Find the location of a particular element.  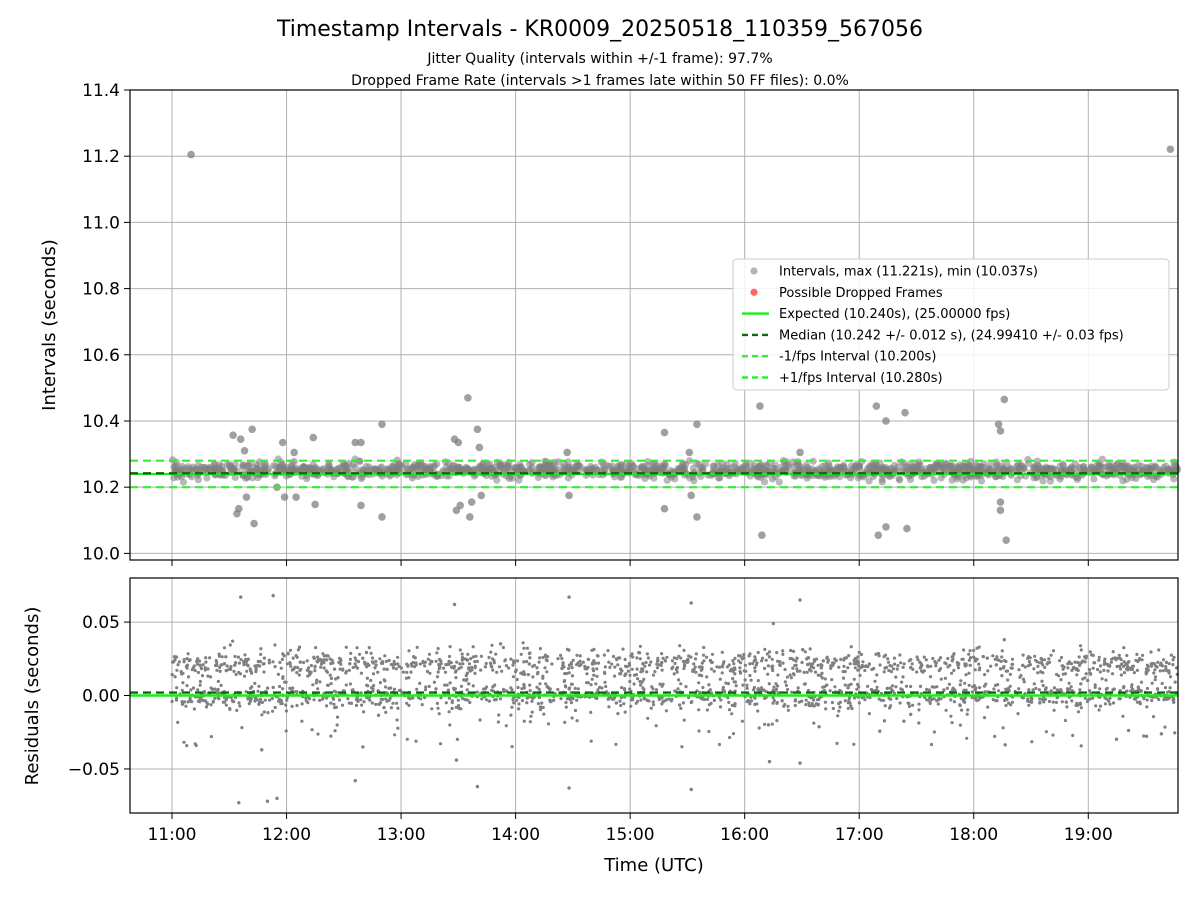

residual-outlier-point is located at coordinates (262, 750).